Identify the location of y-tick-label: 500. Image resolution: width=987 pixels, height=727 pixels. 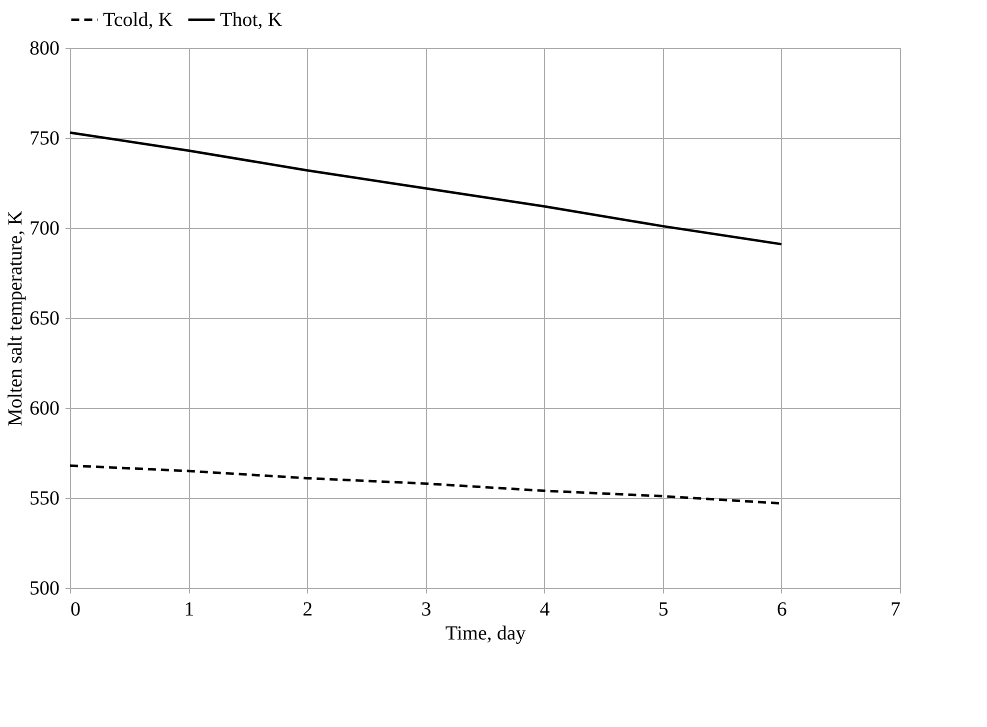
(45, 589).